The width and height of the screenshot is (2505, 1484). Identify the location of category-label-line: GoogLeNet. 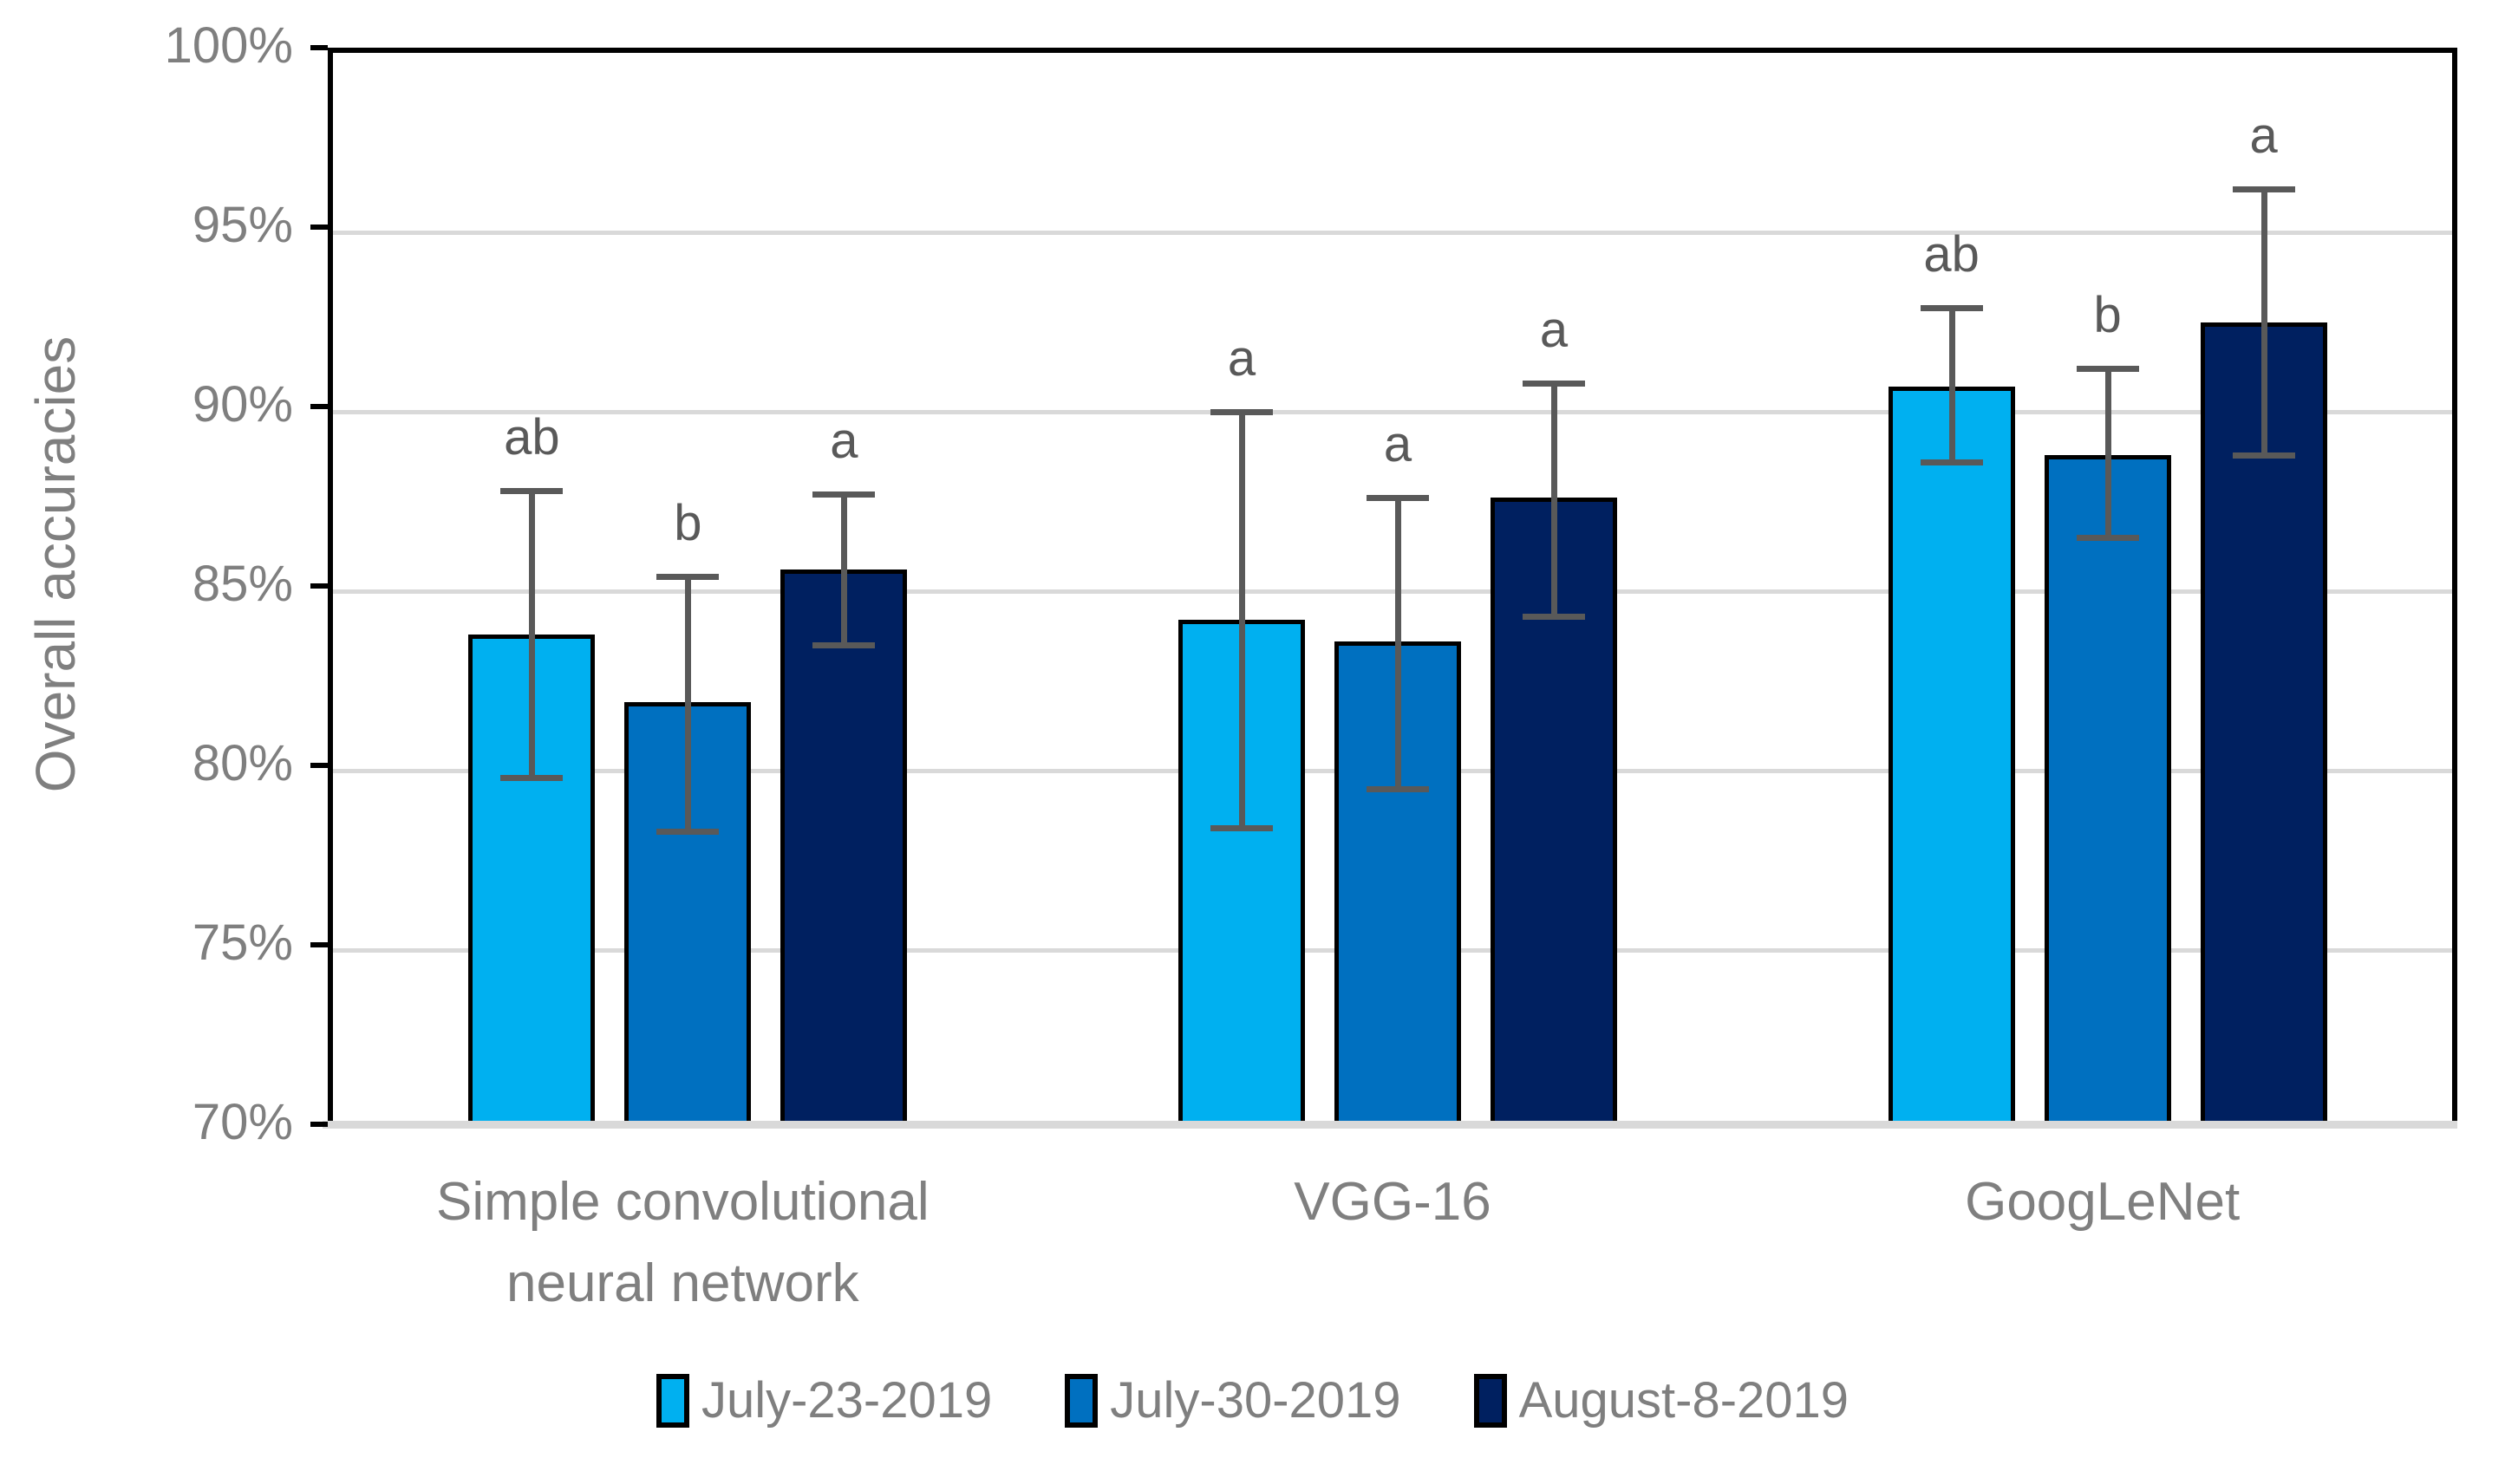
(2103, 1202).